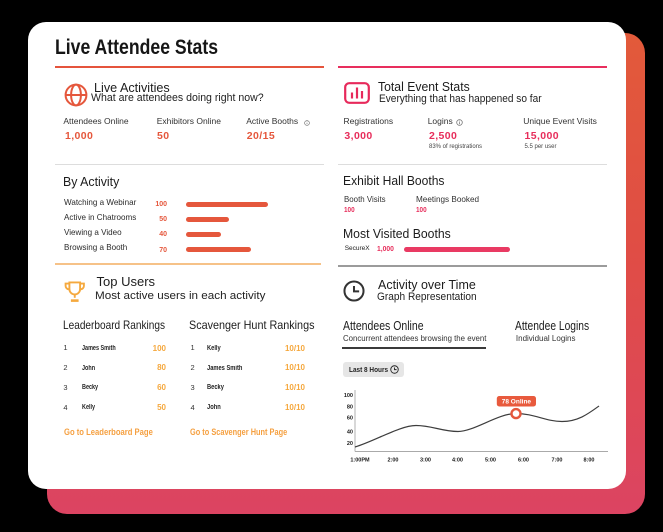  What do you see at coordinates (517, 402) in the screenshot?
I see `svg-text: 78 Online` at bounding box center [517, 402].